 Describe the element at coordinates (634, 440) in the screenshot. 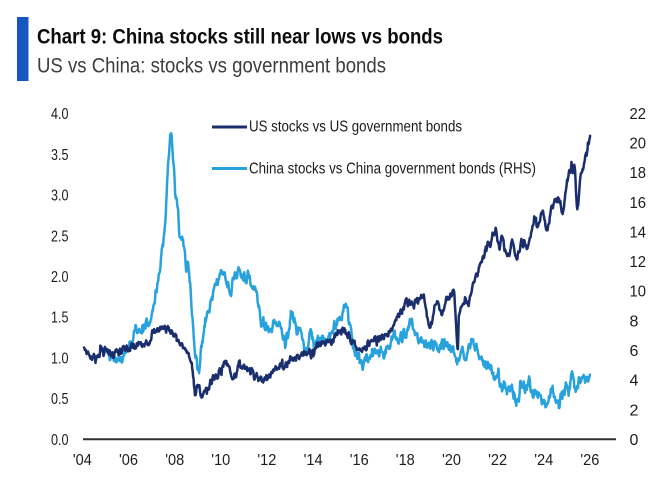

I see `svg-text: 0` at that location.